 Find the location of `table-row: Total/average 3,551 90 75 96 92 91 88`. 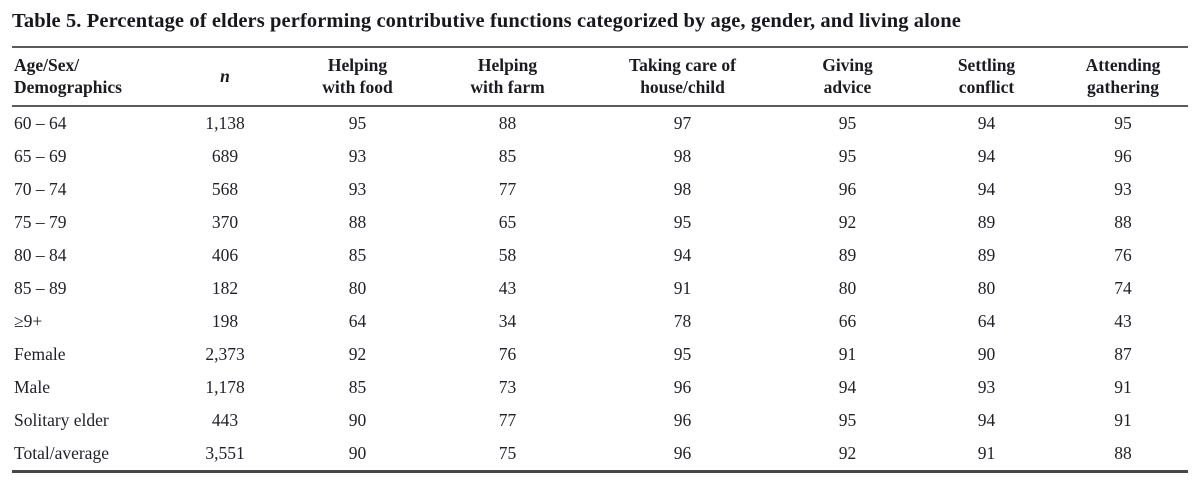

table-row: Total/average 3,551 90 75 96 92 91 88 is located at coordinates (600, 454).